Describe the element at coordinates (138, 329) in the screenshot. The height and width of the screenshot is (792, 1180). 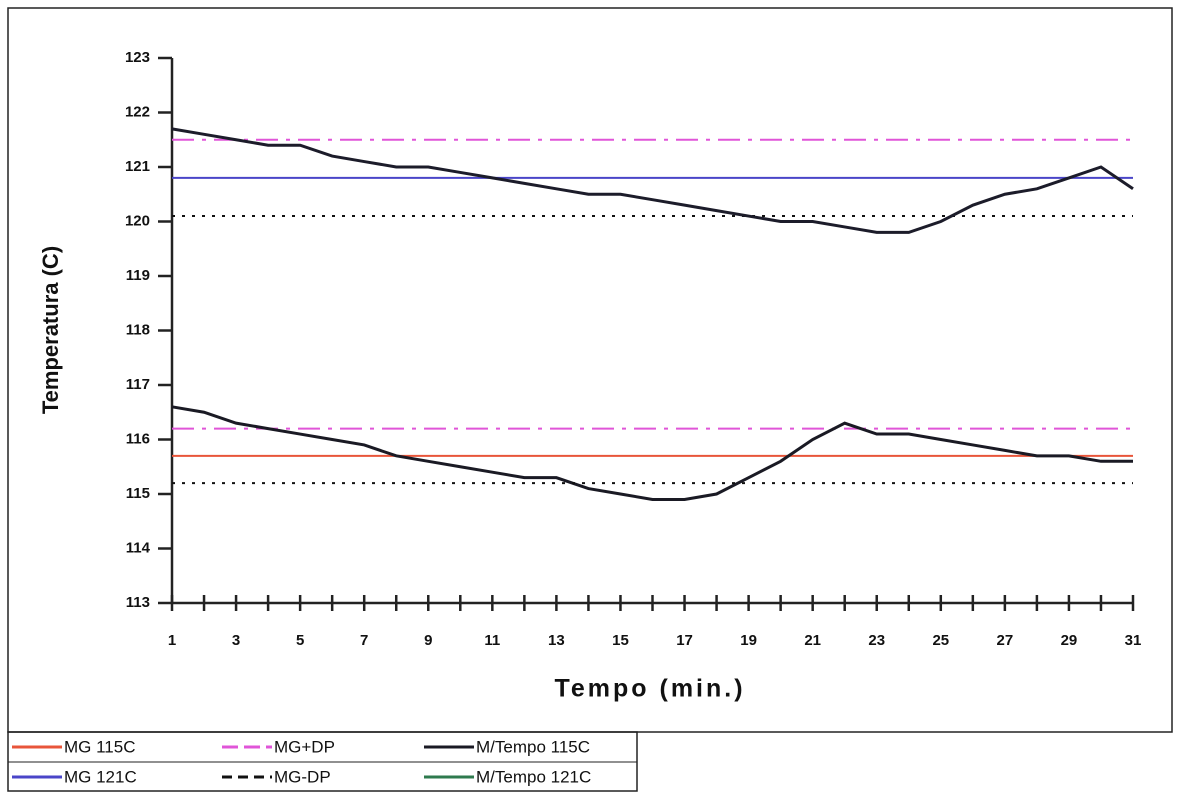
I see `y-tick-label: 118` at that location.